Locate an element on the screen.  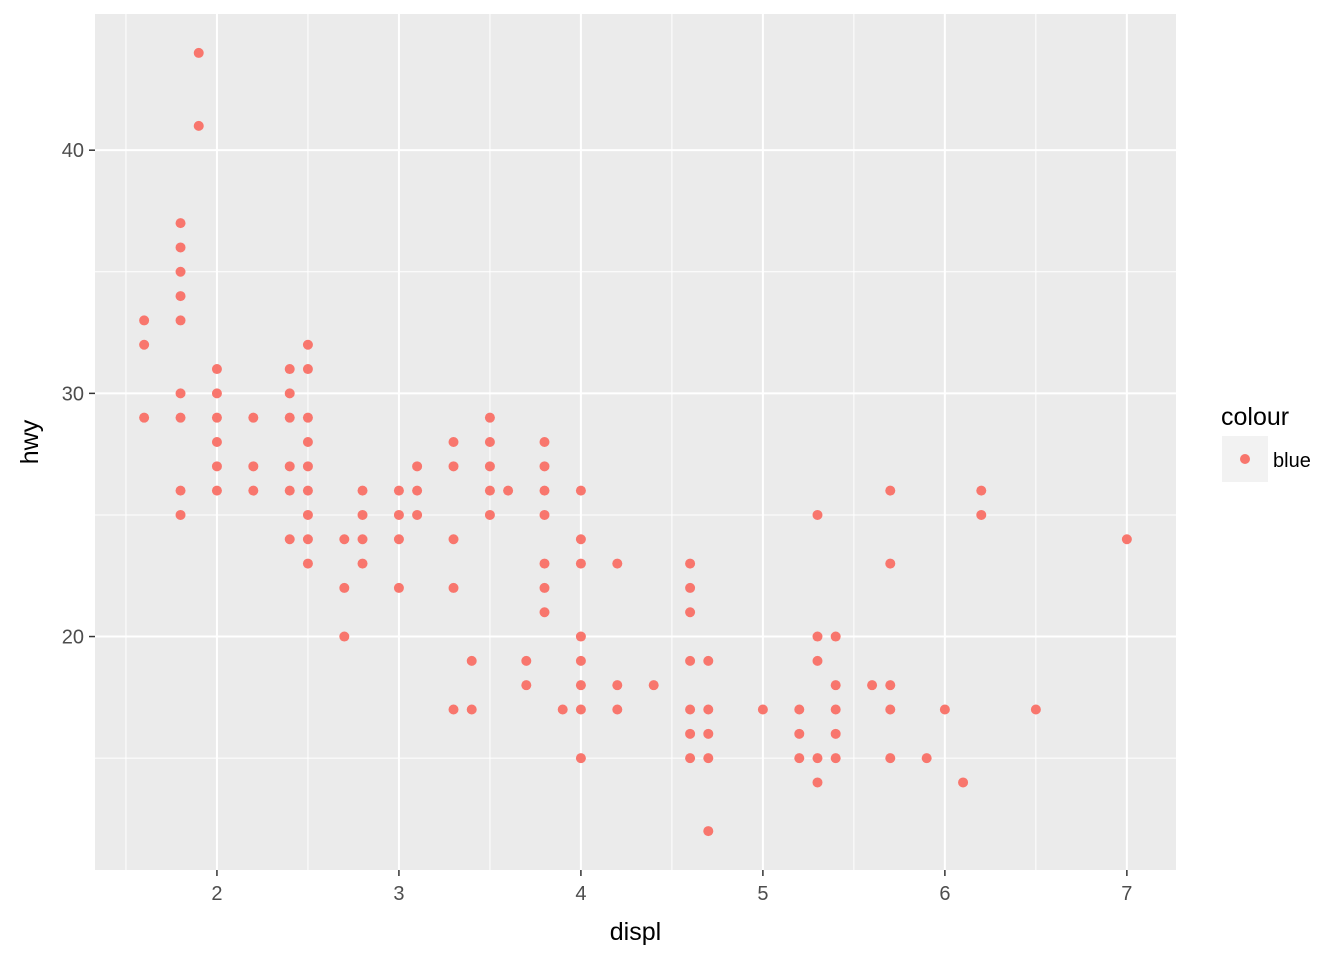
x-tick-label: 5 is located at coordinates (762, 894).